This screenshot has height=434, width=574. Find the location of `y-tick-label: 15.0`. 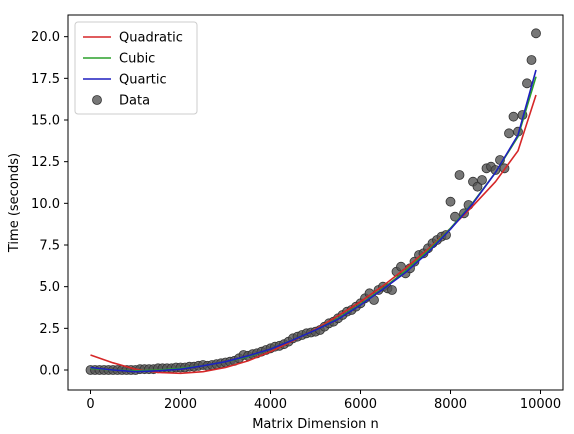

y-tick-label: 15.0 is located at coordinates (45, 121).